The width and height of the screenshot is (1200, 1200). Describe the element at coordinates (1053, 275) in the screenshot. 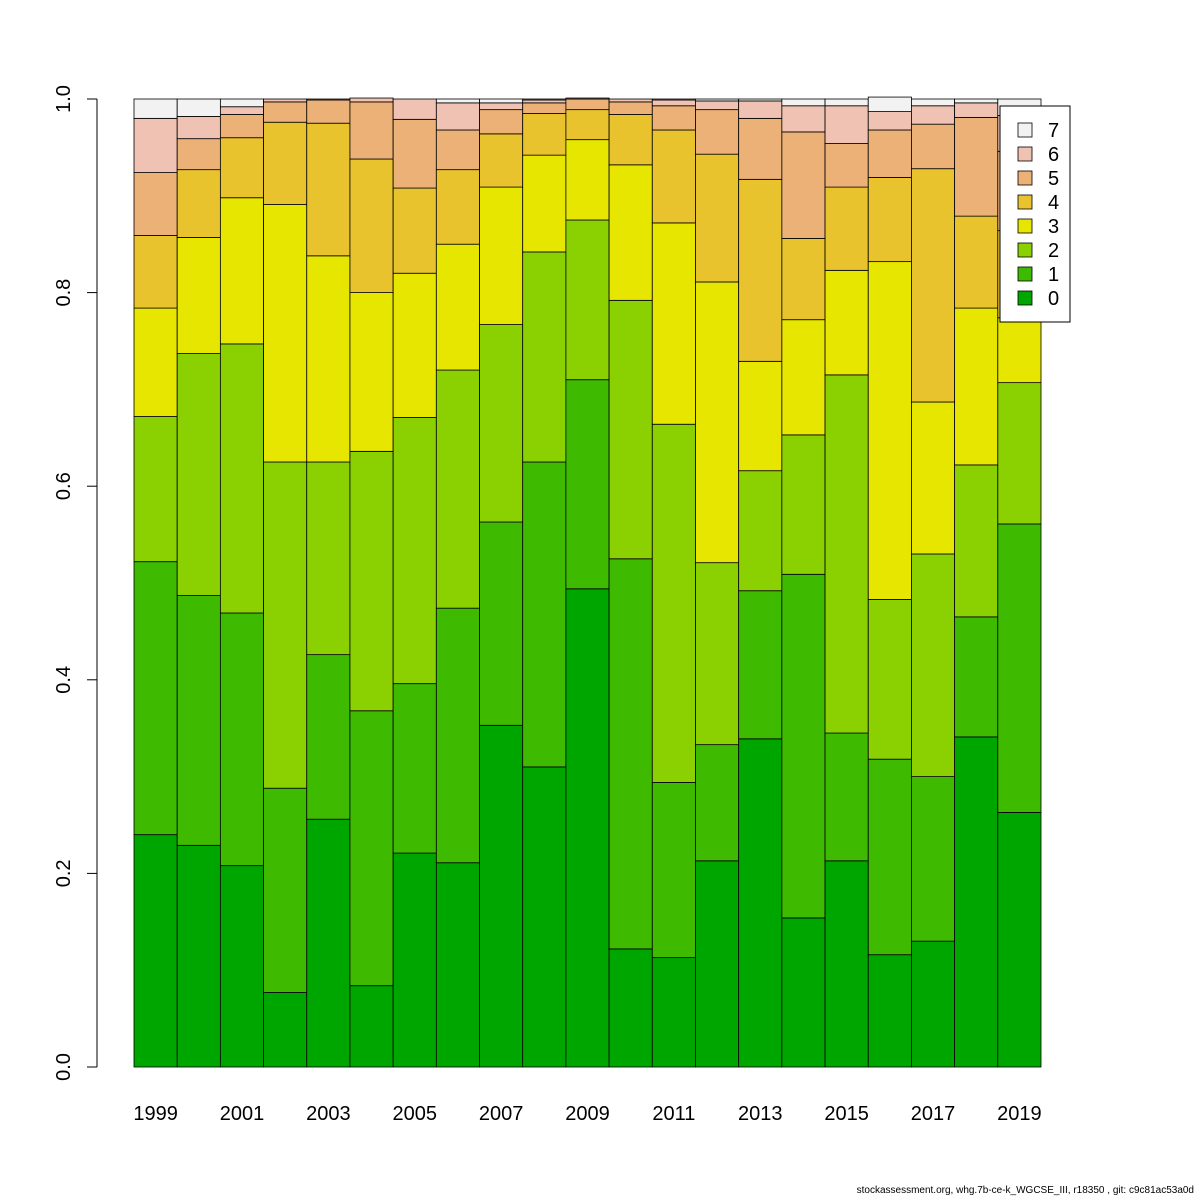

I see `legend-label-1: 1` at that location.